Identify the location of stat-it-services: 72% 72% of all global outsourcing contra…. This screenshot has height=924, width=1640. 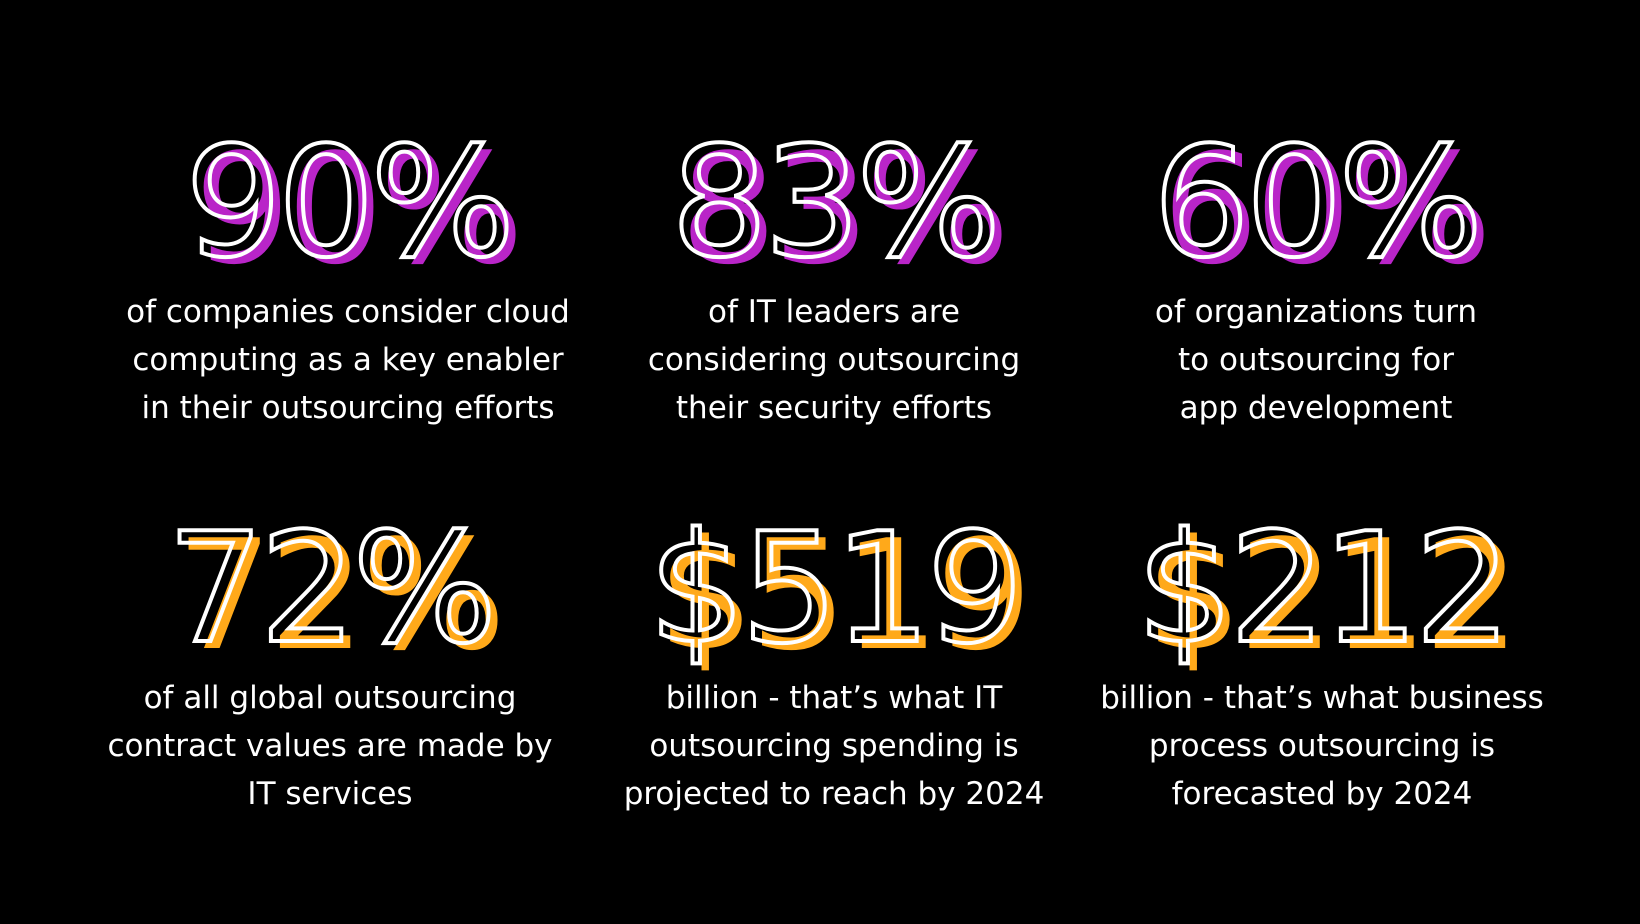
(330, 659).